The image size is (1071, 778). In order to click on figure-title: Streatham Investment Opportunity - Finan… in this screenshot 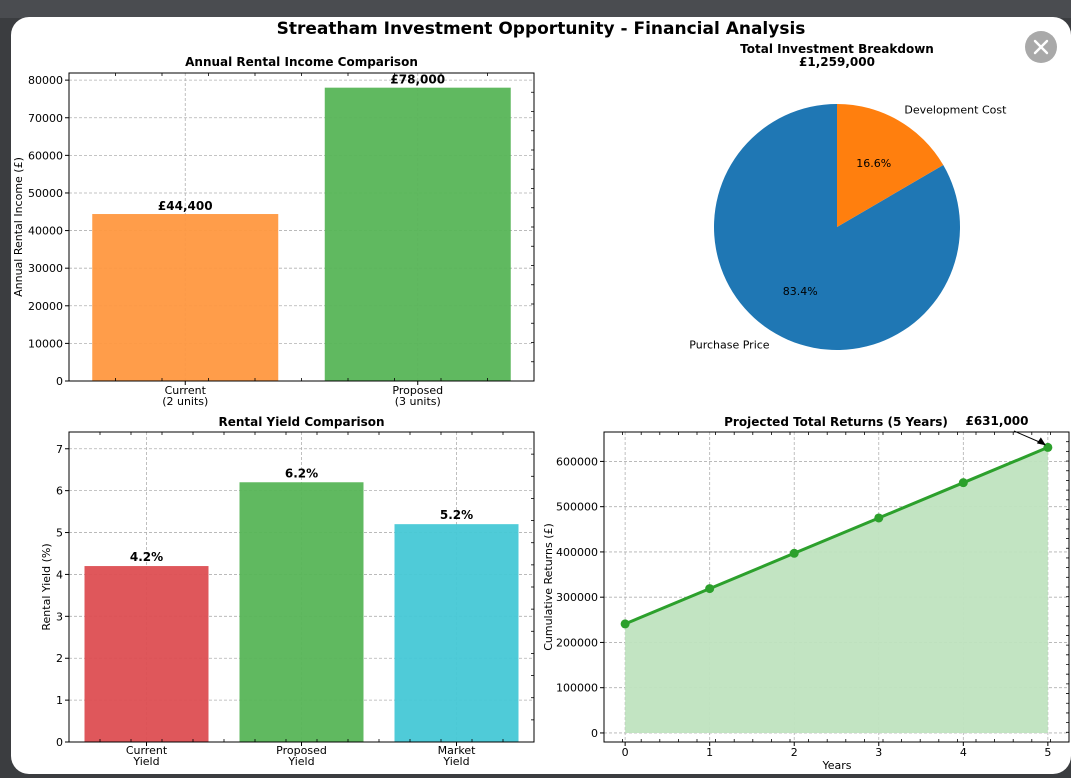, I will do `click(541, 29)`.